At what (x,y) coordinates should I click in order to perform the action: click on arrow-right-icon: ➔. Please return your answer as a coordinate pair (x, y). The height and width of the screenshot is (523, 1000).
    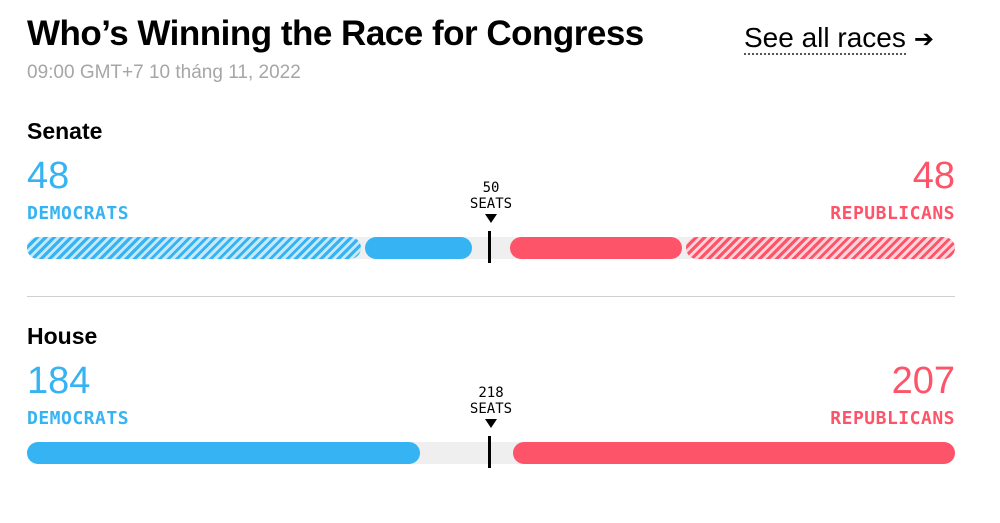
    Looking at the image, I should click on (923, 39).